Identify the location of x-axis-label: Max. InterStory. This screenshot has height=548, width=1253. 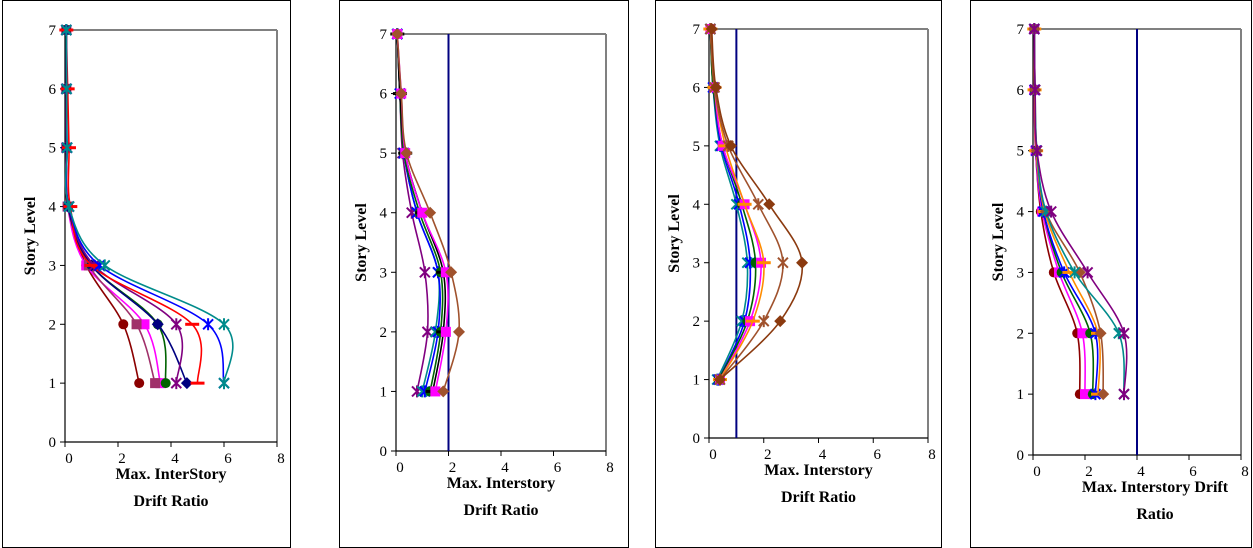
(170, 474).